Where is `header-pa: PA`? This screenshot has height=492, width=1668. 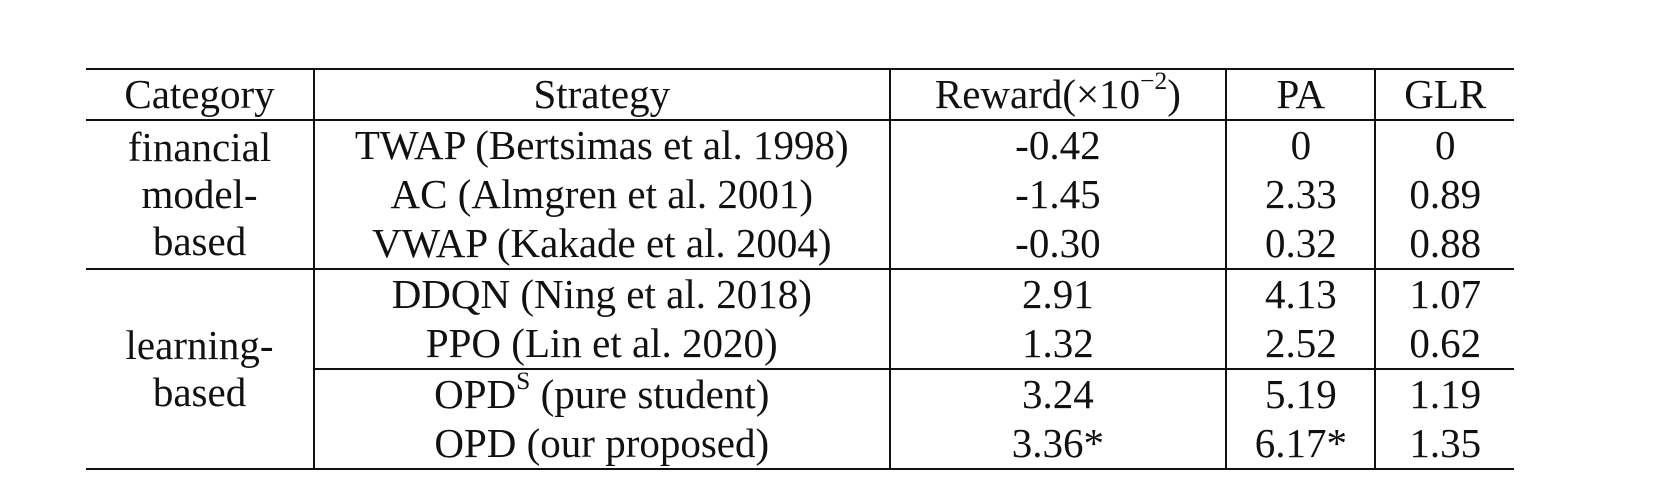
header-pa: PA is located at coordinates (1300, 94).